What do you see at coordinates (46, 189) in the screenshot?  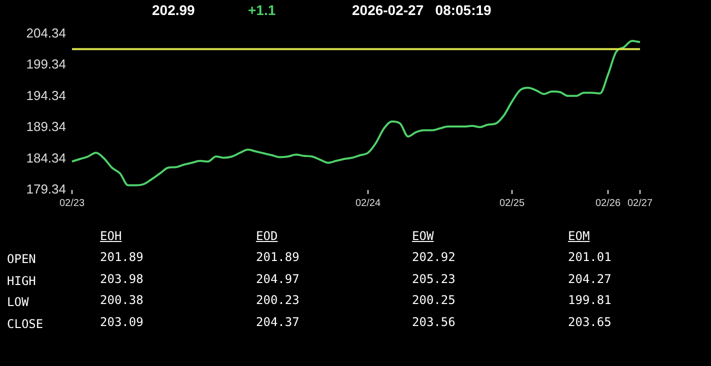 I see `y-tick-label: 179.34` at bounding box center [46, 189].